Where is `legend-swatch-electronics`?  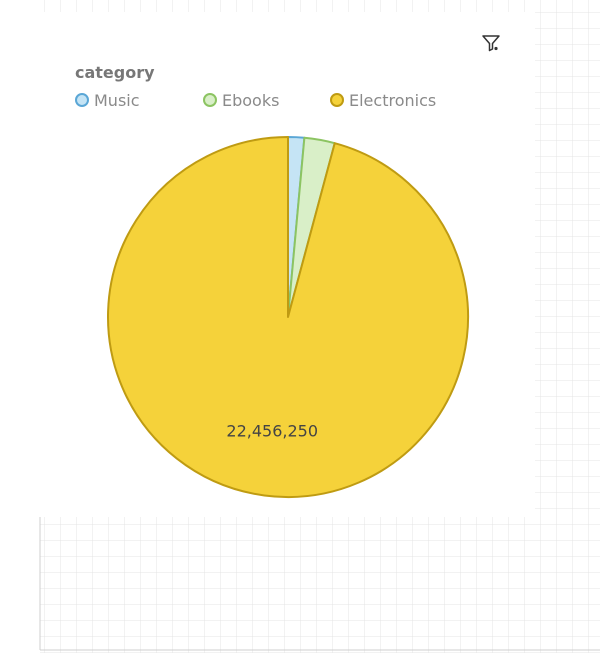 legend-swatch-electronics is located at coordinates (337, 100).